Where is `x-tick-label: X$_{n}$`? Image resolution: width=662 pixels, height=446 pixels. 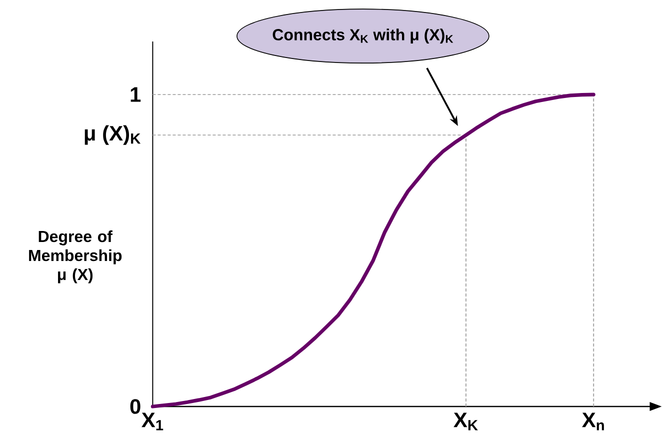 x-tick-label: X$_{n}$ is located at coordinates (593, 421).